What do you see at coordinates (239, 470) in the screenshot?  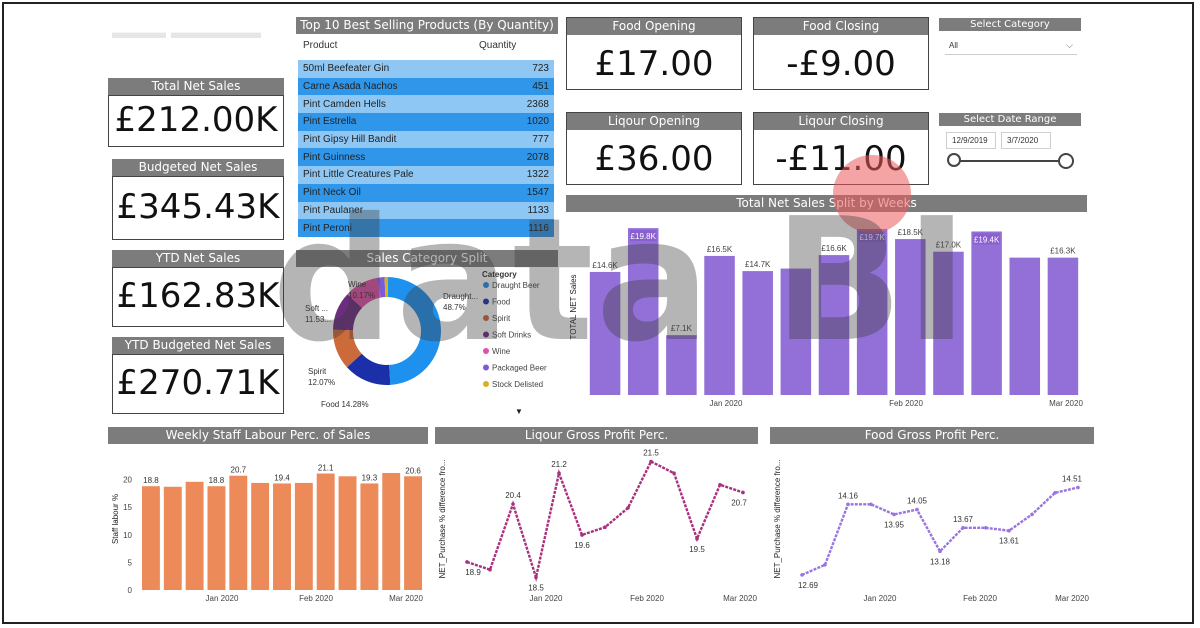 I see `data-label: 20.7` at bounding box center [239, 470].